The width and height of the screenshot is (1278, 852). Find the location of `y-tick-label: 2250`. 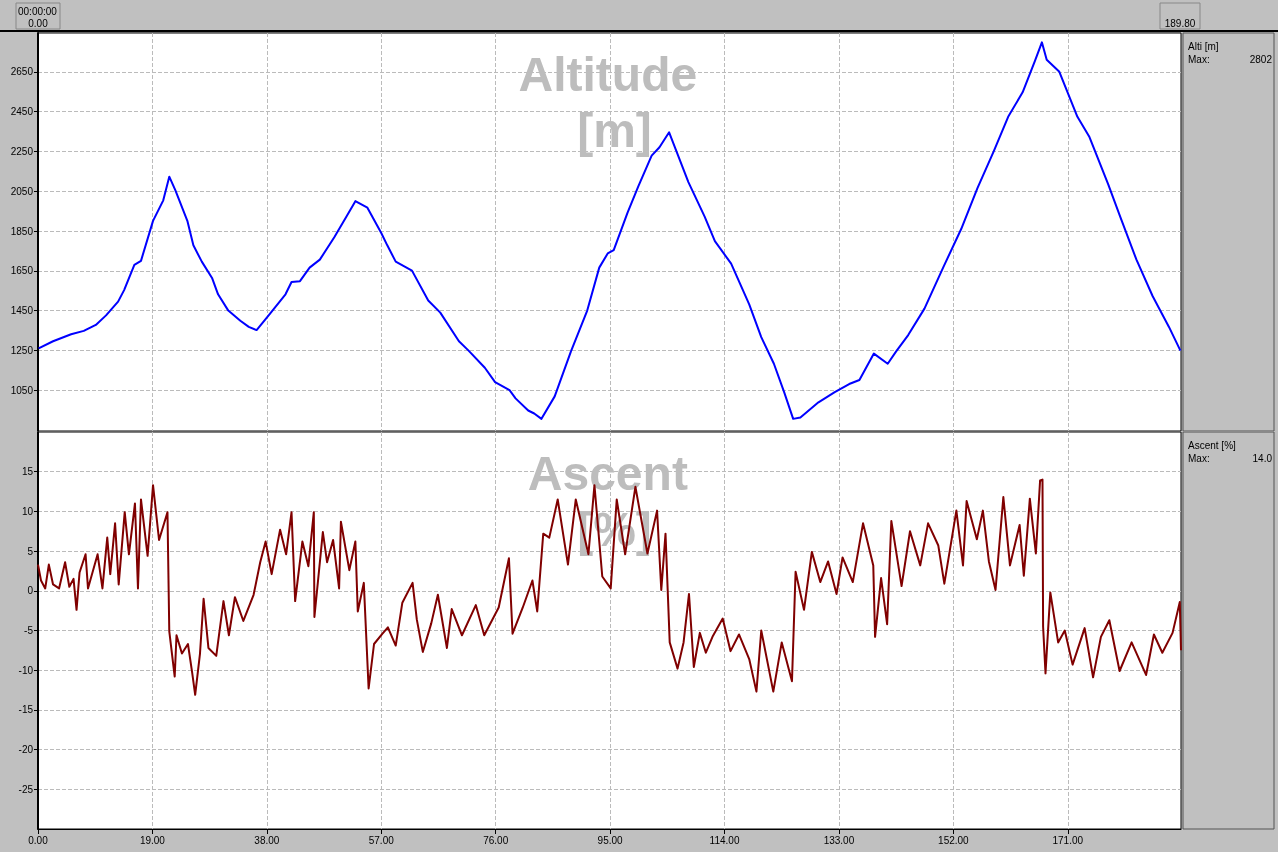

y-tick-label: 2250 is located at coordinates (22, 151).